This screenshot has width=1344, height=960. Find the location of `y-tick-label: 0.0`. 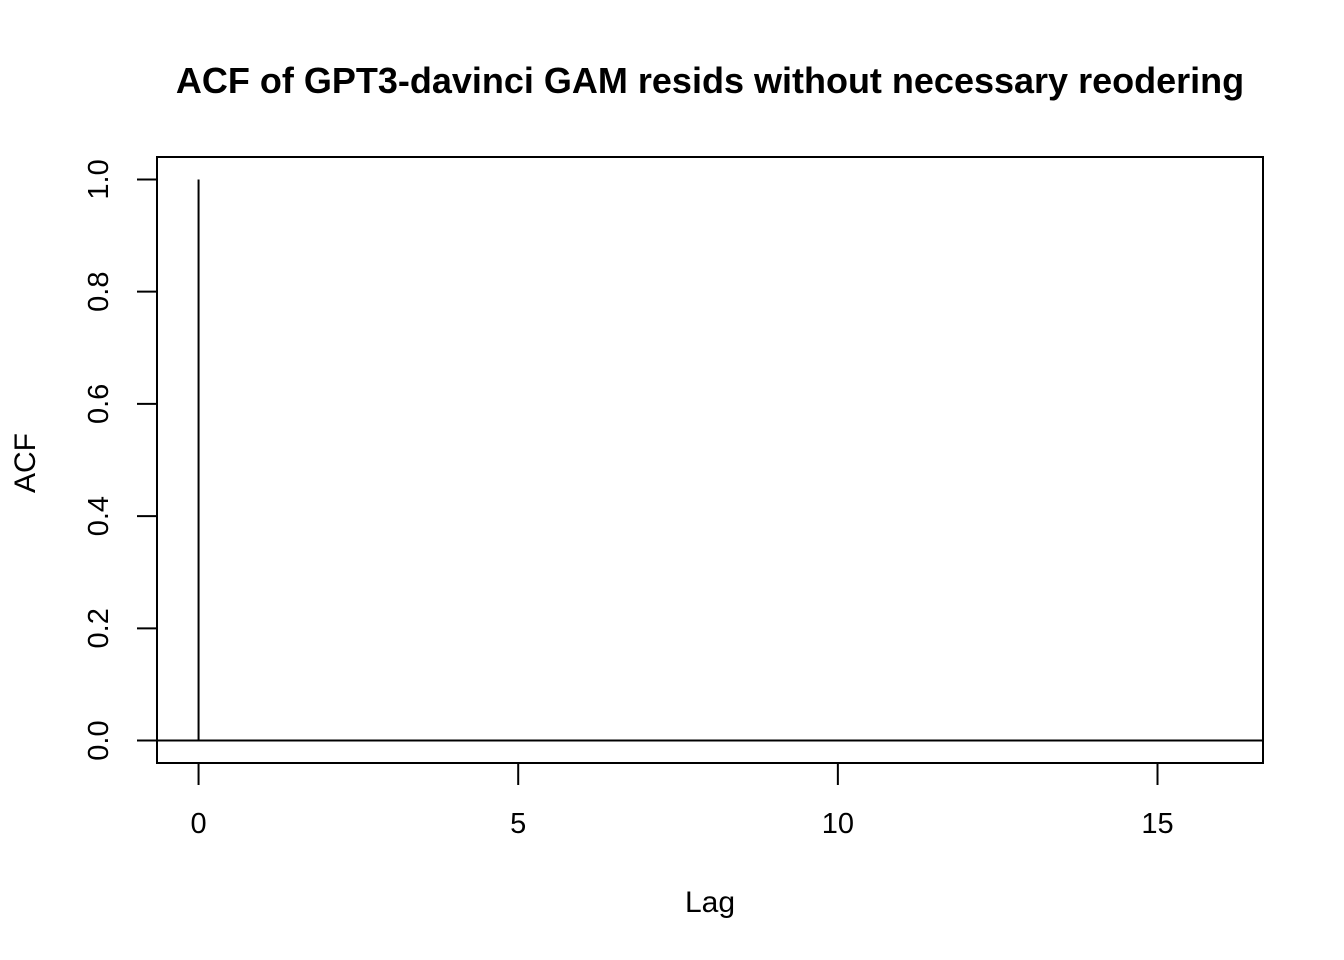

y-tick-label: 0.0 is located at coordinates (99, 740).